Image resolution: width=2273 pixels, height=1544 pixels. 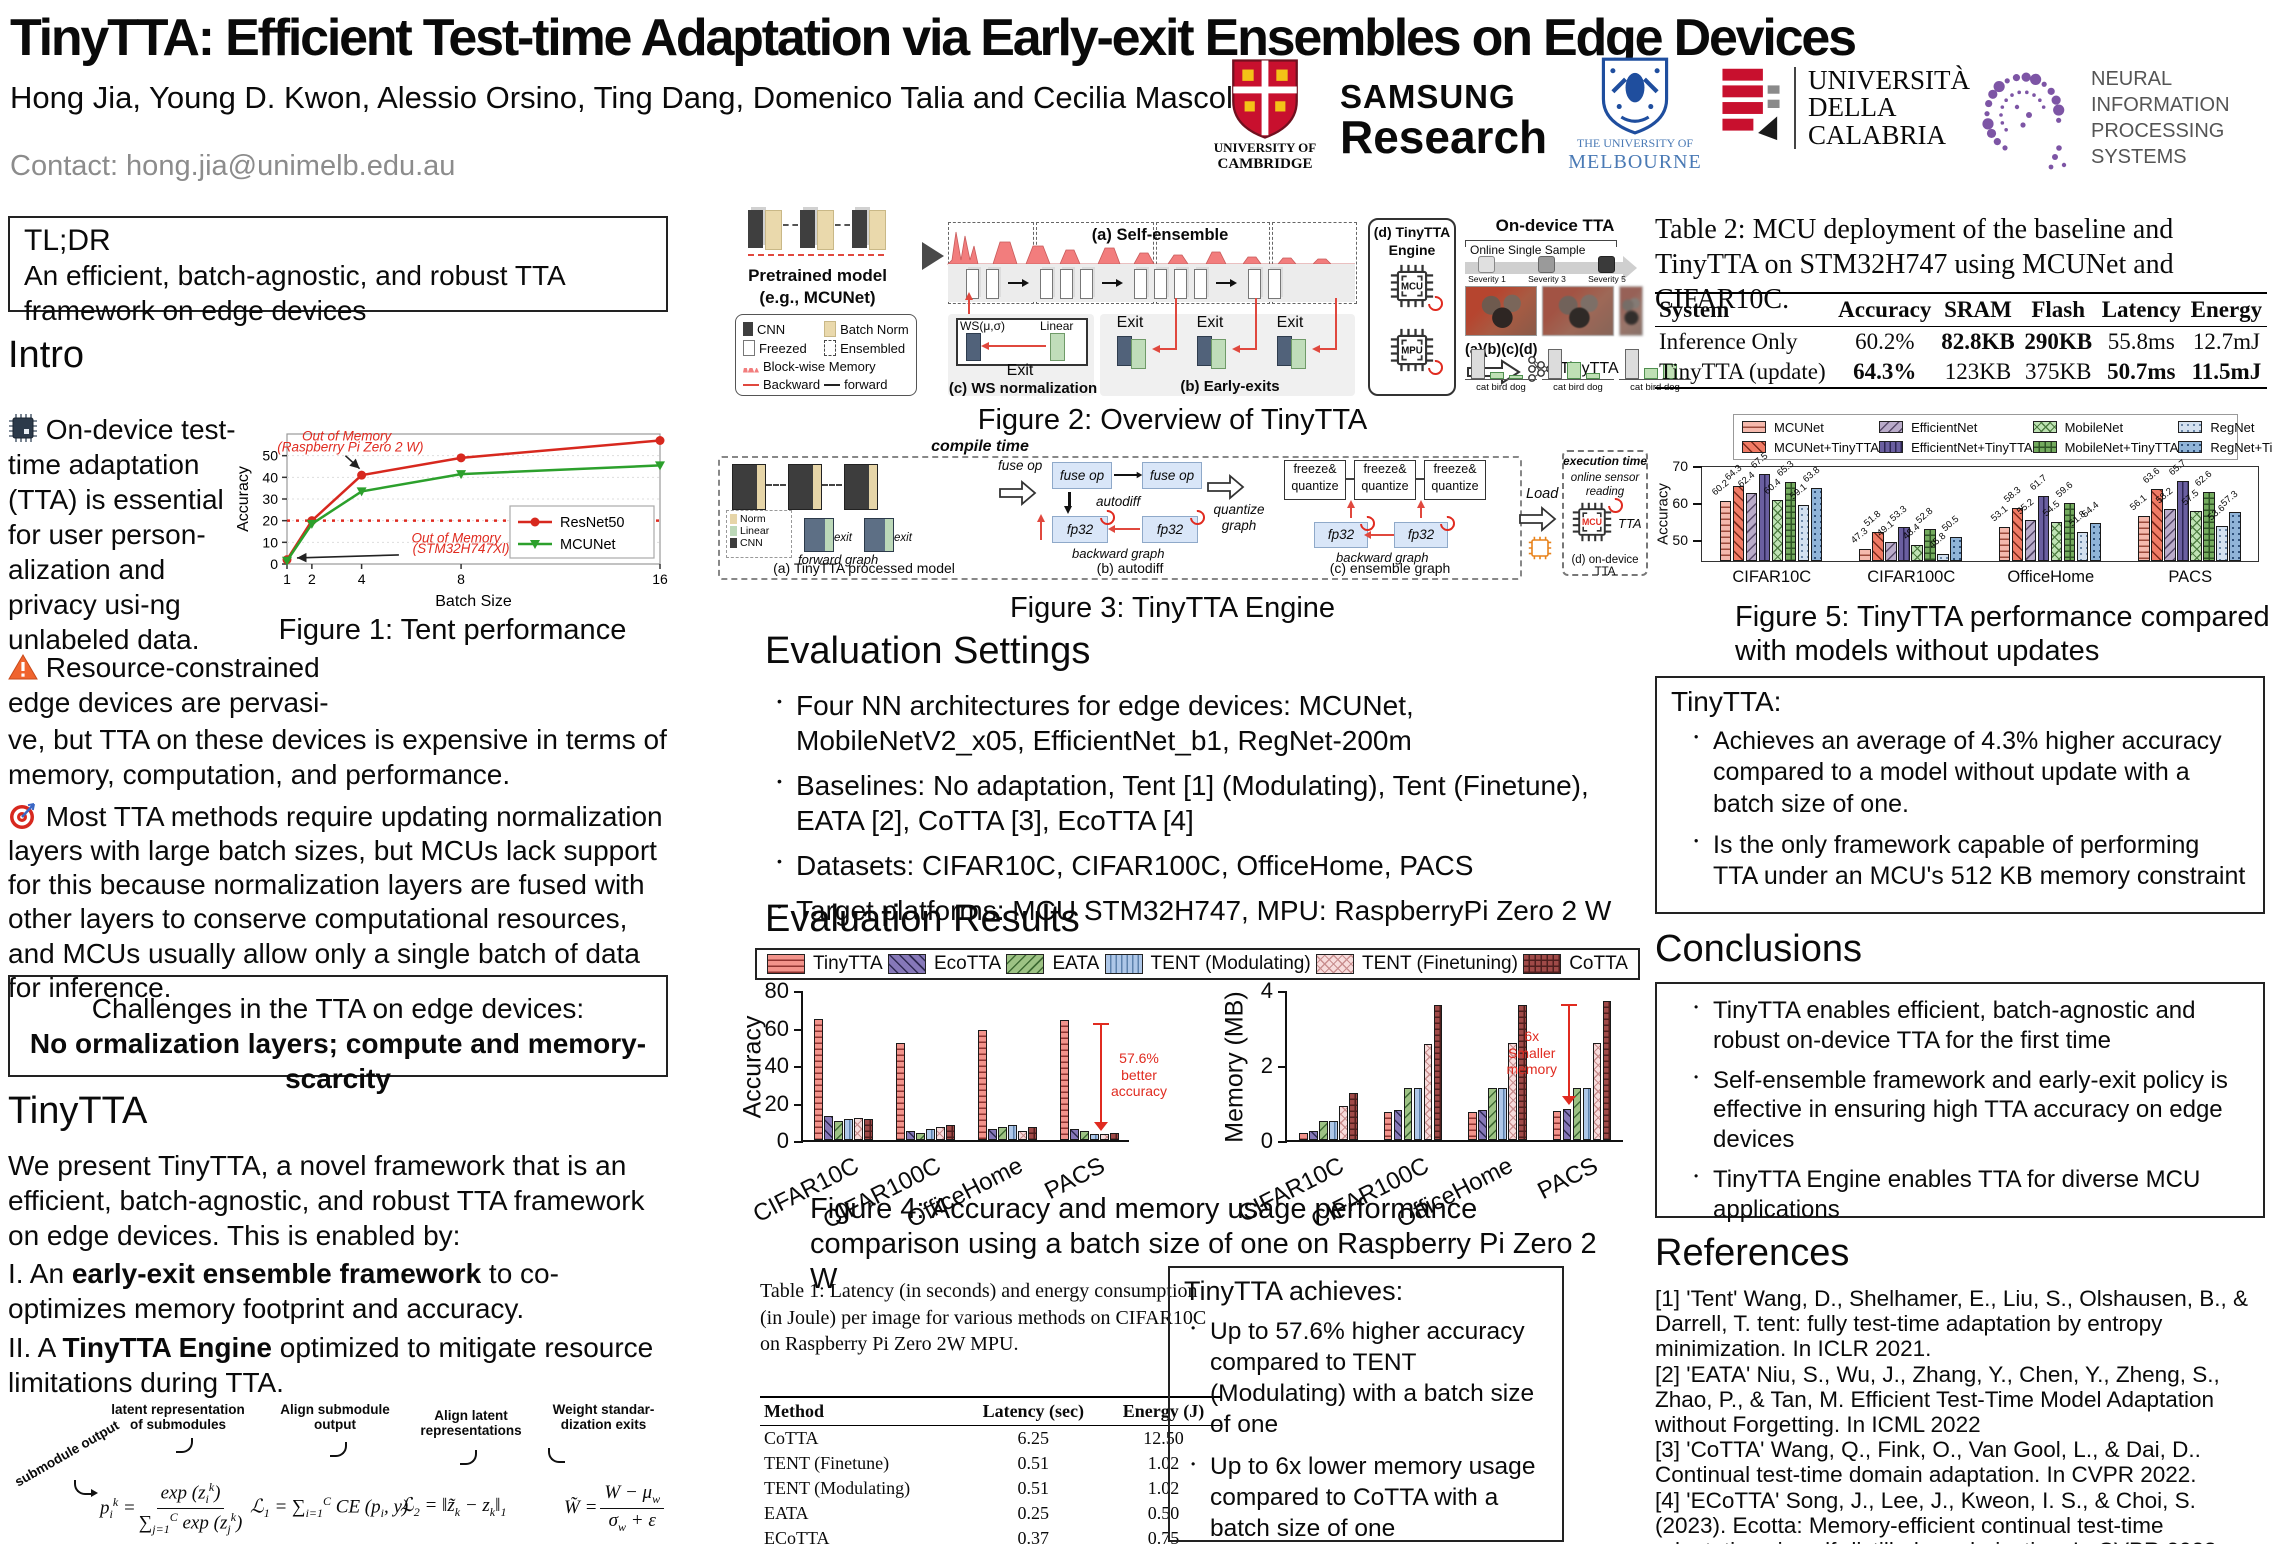 What do you see at coordinates (805, 487) in the screenshot?
I see `cnn-norm-block` at bounding box center [805, 487].